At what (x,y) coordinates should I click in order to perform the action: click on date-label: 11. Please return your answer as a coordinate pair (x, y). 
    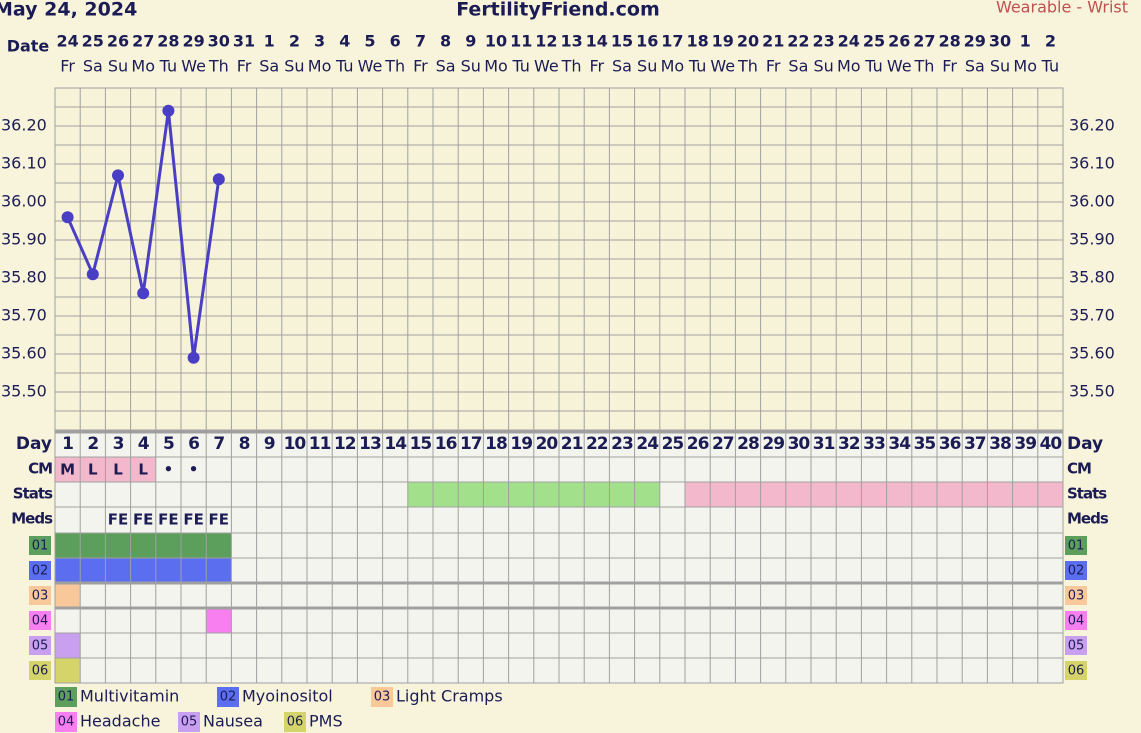
    Looking at the image, I should click on (521, 41).